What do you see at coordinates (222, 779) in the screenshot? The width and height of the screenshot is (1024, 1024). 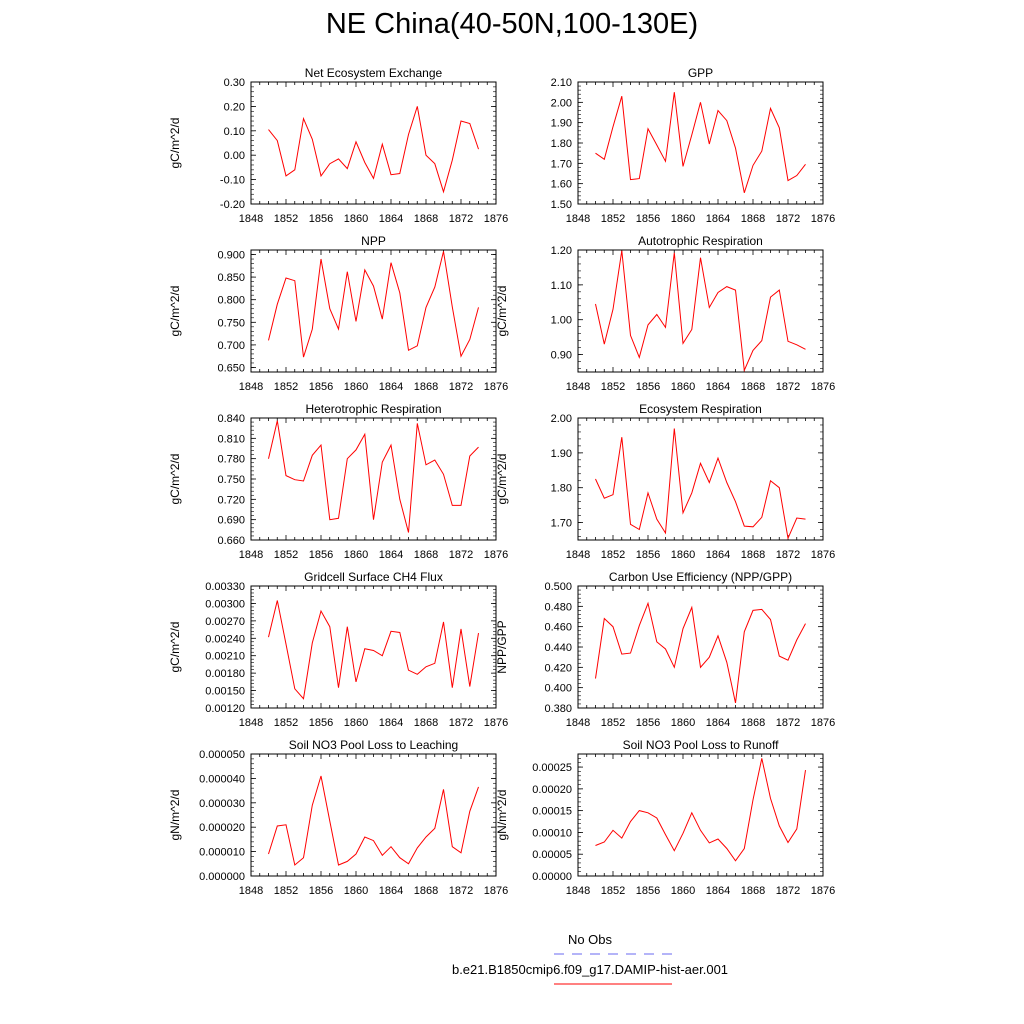 I see `y-tick-label: 0.000040` at bounding box center [222, 779].